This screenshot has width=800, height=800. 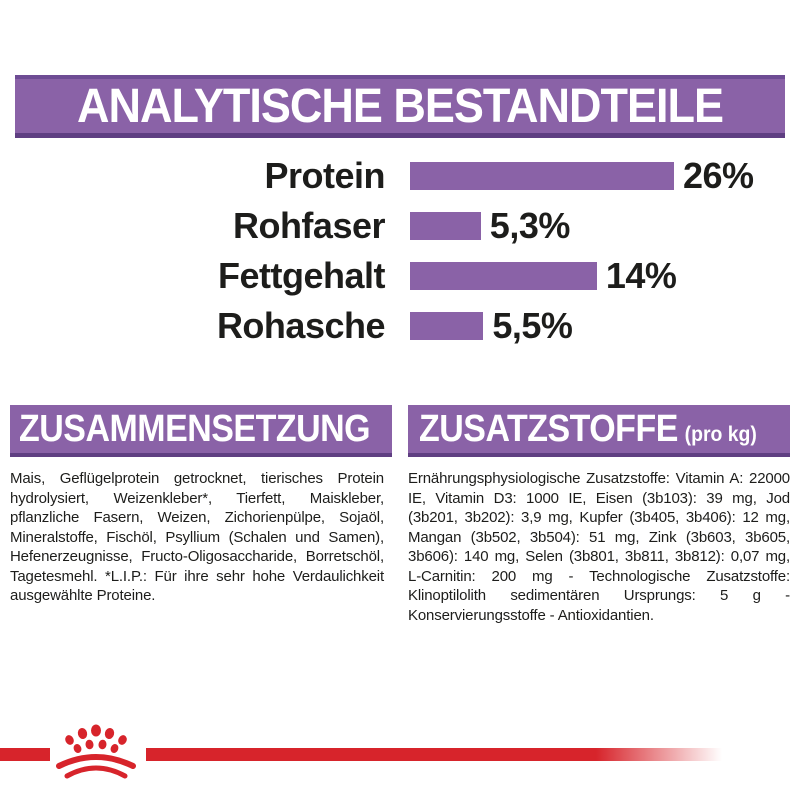 I want to click on chart-value: 5,5%, so click(x=532, y=325).